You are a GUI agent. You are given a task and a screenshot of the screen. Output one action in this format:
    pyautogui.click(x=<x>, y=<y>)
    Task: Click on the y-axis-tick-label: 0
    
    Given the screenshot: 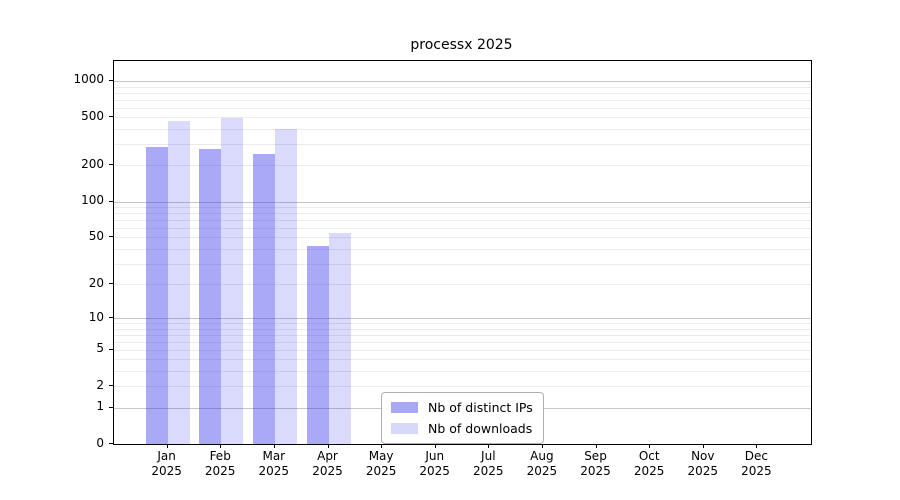 What is the action you would take?
    pyautogui.click(x=100, y=442)
    